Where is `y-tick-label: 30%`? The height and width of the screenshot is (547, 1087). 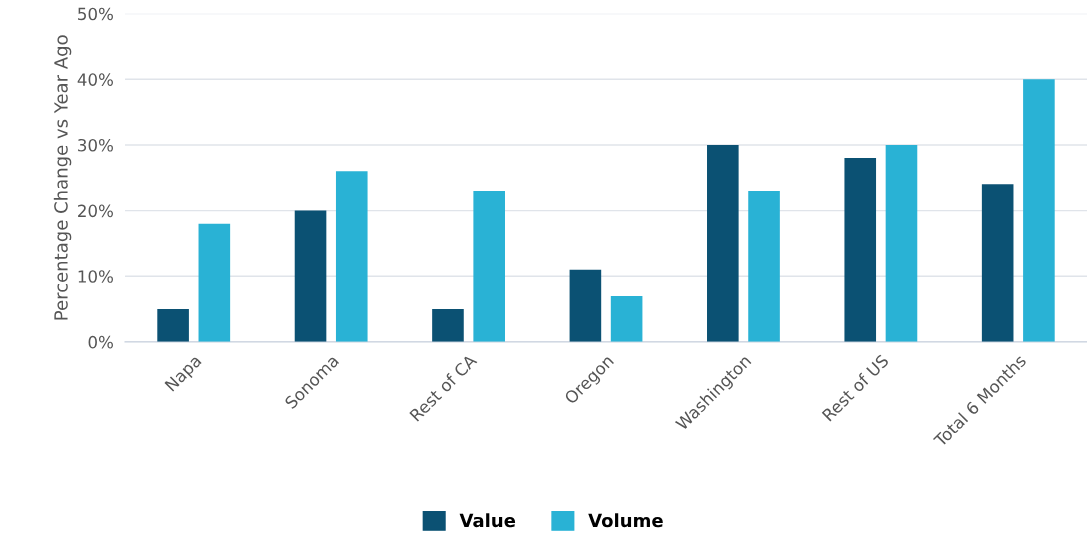
y-tick-label: 30% is located at coordinates (95, 145).